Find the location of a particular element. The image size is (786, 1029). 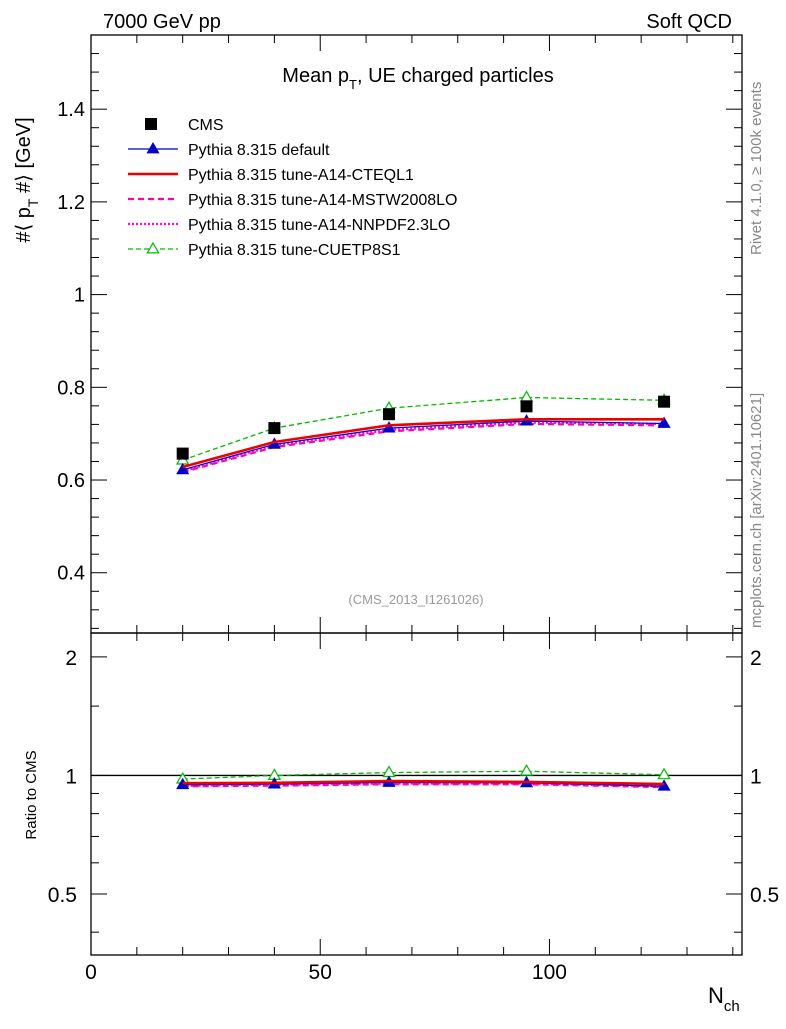

ratio-y-tick-label: 0.5 is located at coordinates (62, 895).